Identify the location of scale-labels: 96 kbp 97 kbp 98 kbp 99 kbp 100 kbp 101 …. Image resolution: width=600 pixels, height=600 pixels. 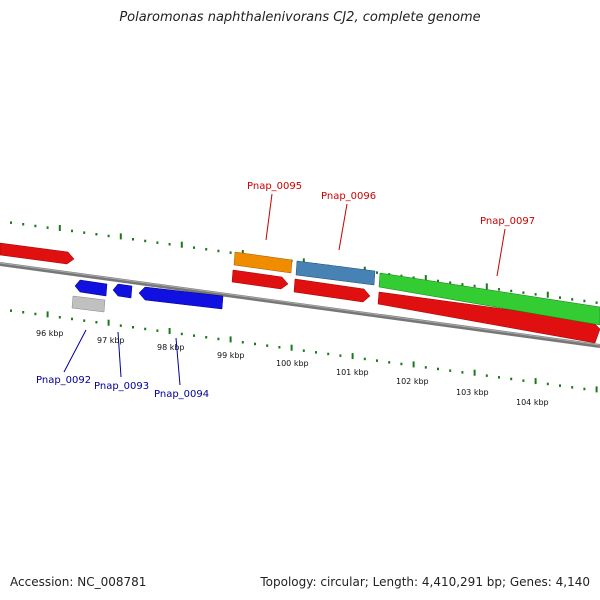
(292, 368).